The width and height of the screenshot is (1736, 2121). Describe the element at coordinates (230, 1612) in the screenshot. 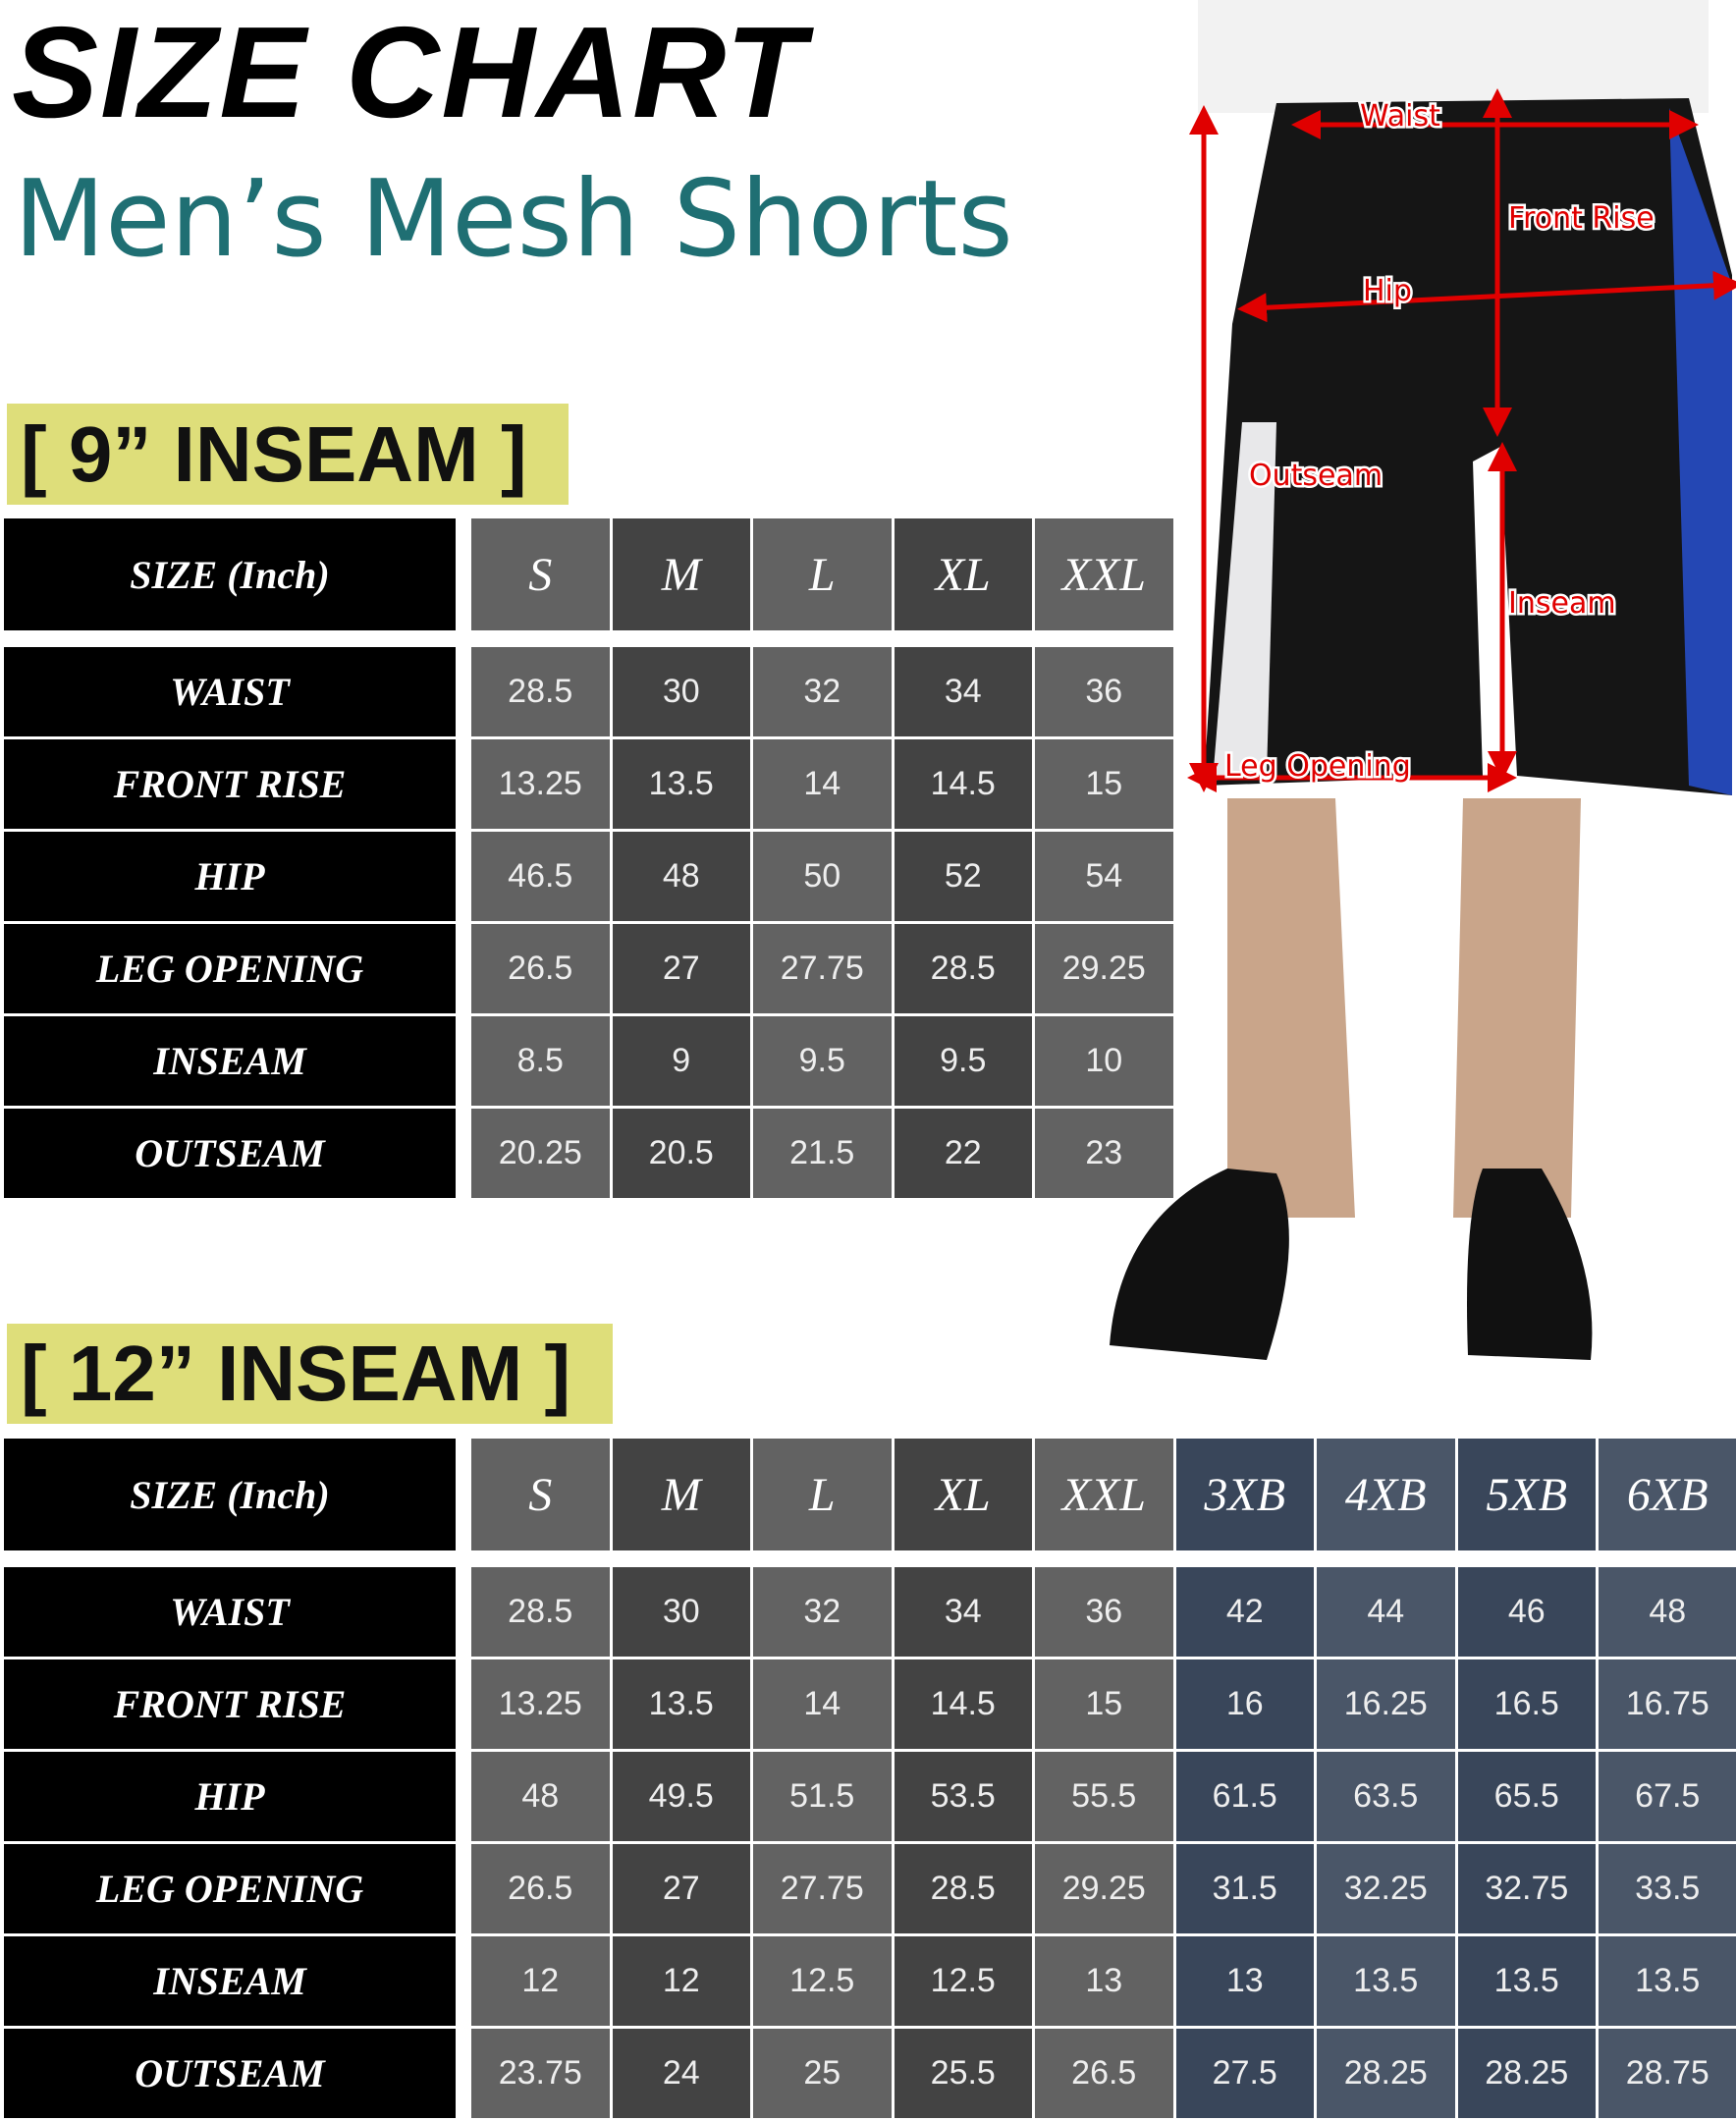

I see `row-label: WAIST` at that location.